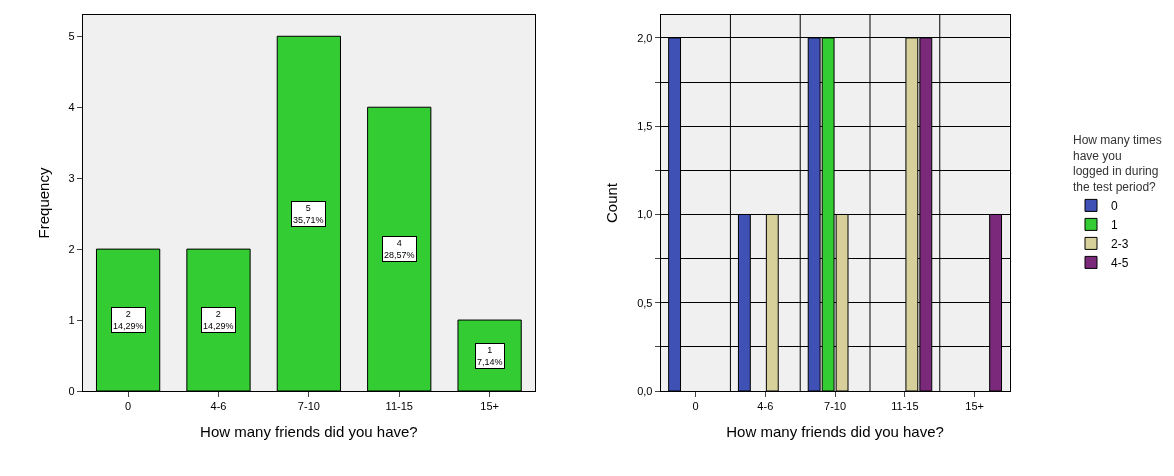 The width and height of the screenshot is (1174, 476). Describe the element at coordinates (71, 107) in the screenshot. I see `y-tick-label: 4` at that location.